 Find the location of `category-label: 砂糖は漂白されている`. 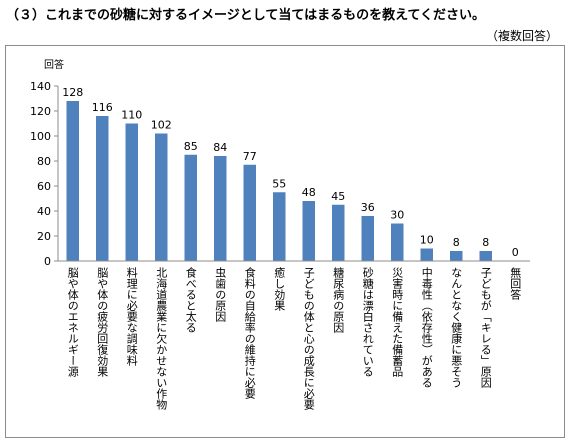

category-label: 砂糖は漂白されている is located at coordinates (367, 322).